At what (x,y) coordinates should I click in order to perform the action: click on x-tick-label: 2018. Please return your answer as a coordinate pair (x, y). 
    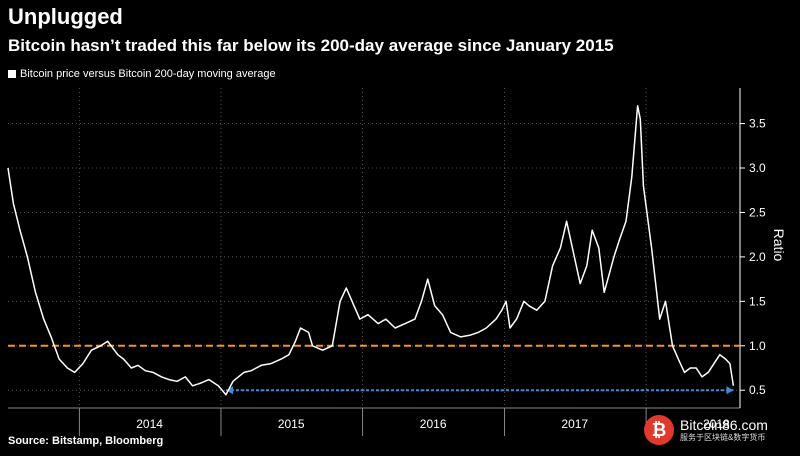
    Looking at the image, I should click on (716, 424).